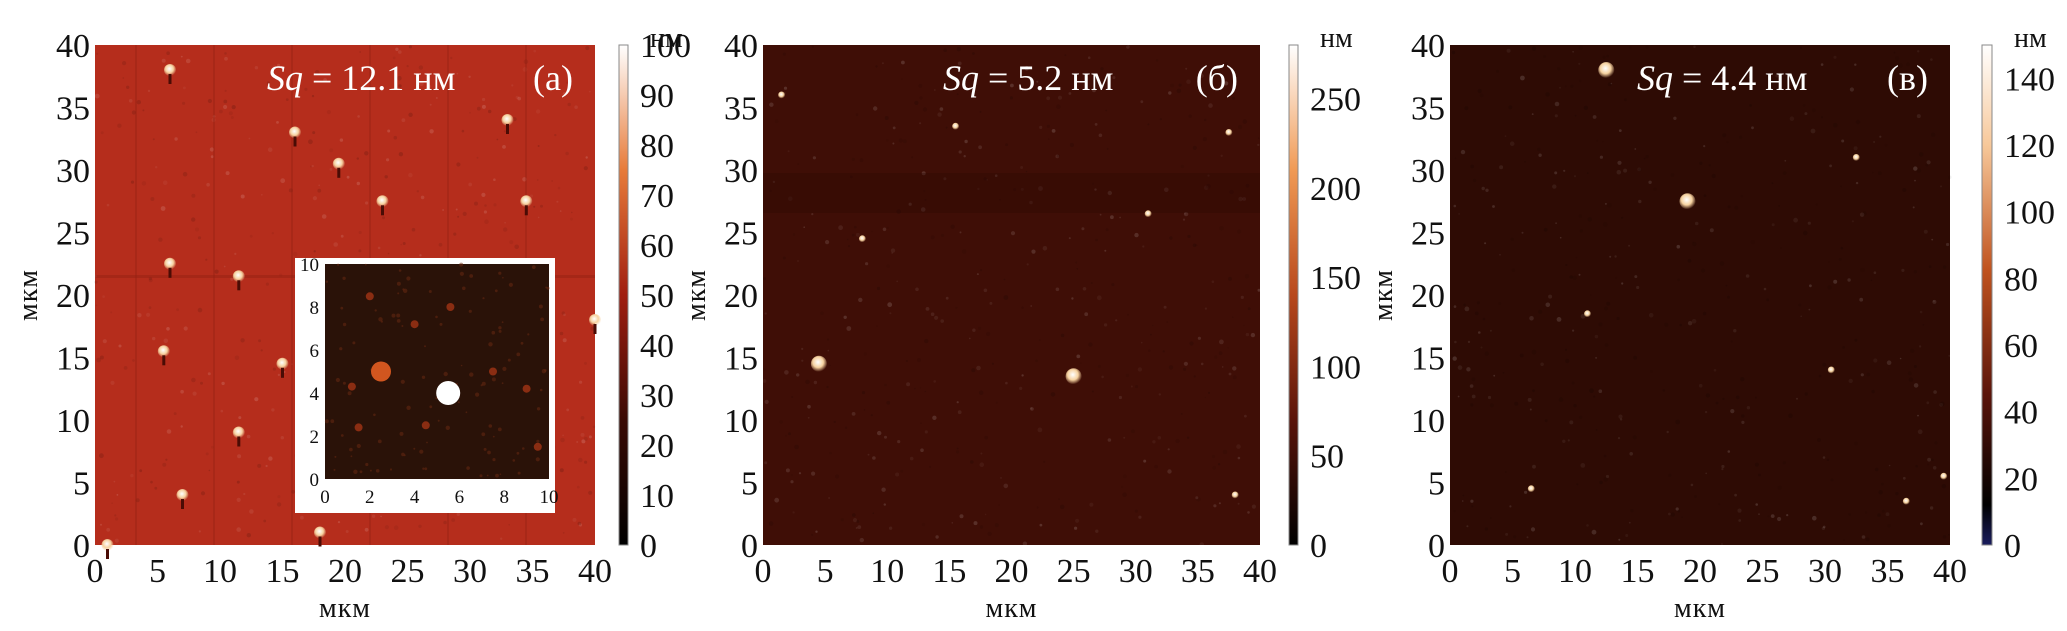  I want to click on y-tick-label: 30, so click(73, 171).